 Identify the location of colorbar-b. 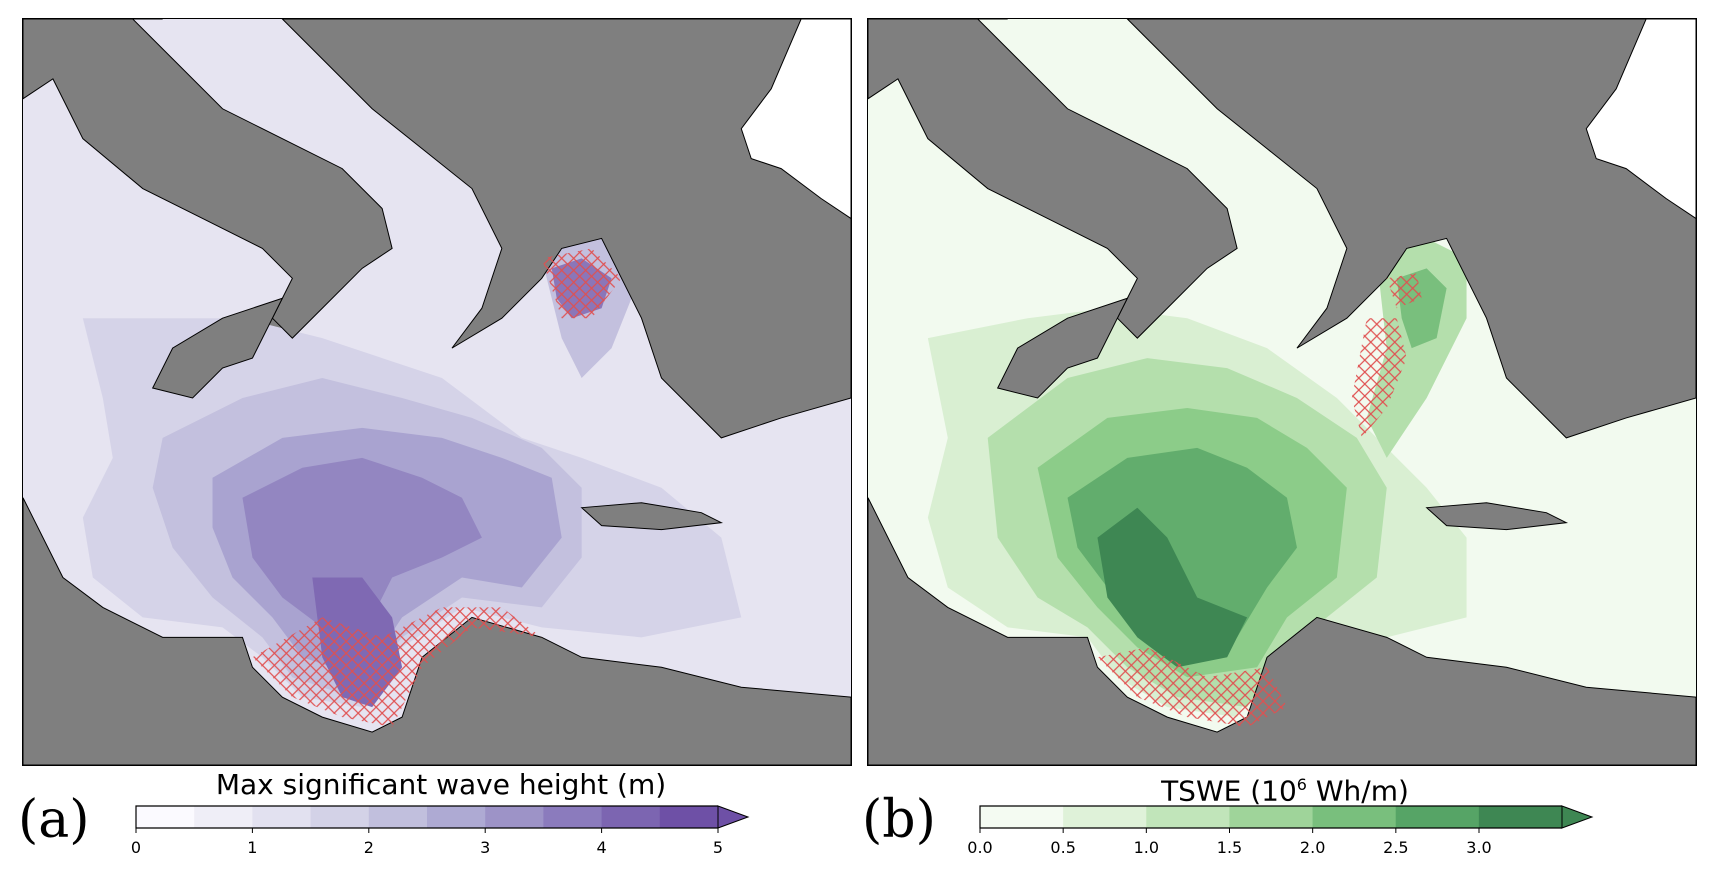
(1286, 819).